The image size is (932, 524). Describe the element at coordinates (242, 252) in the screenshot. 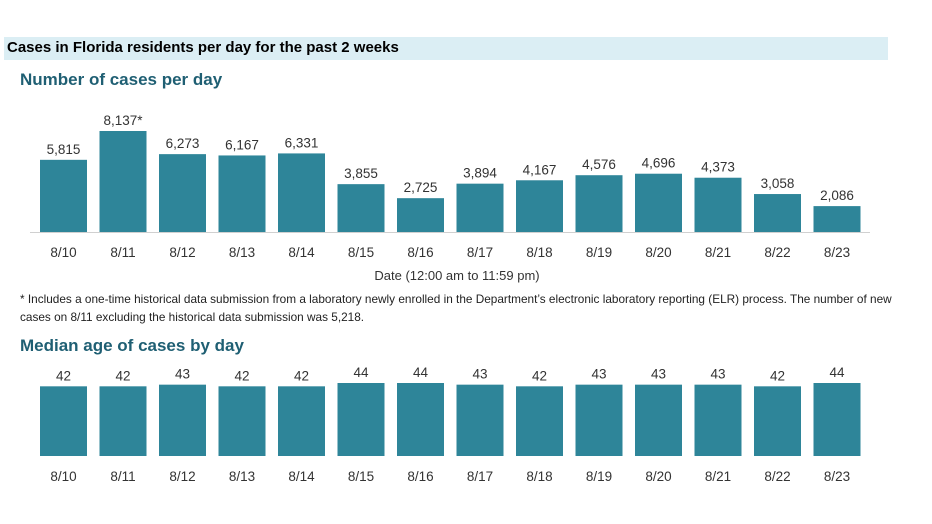

I see `cases-tick-label: 8/13` at that location.